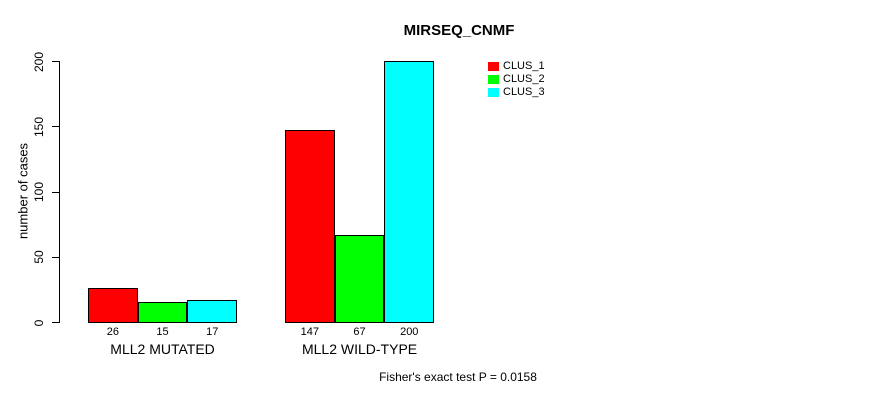 This screenshot has height=400, width=890. I want to click on y-axis-label: number of cases, so click(23, 191).